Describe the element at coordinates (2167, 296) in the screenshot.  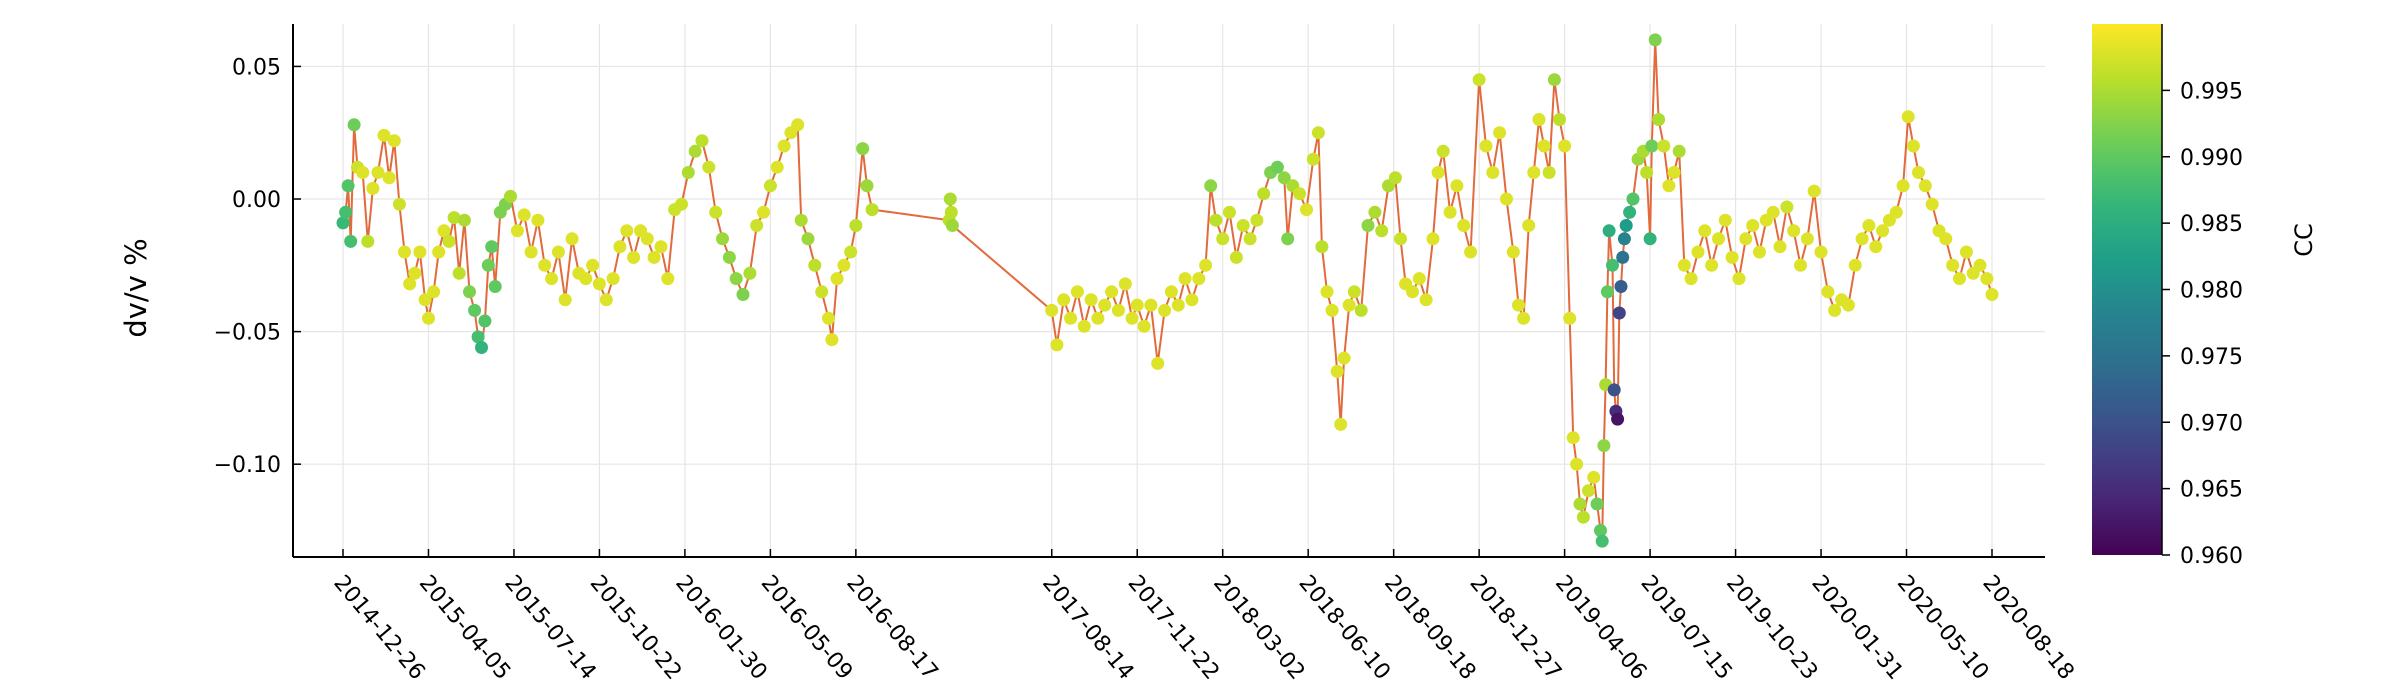
I see `colorbar: 0.960 0.965 0.970 0.975 0.980 0.985 0.990 0.995` at that location.